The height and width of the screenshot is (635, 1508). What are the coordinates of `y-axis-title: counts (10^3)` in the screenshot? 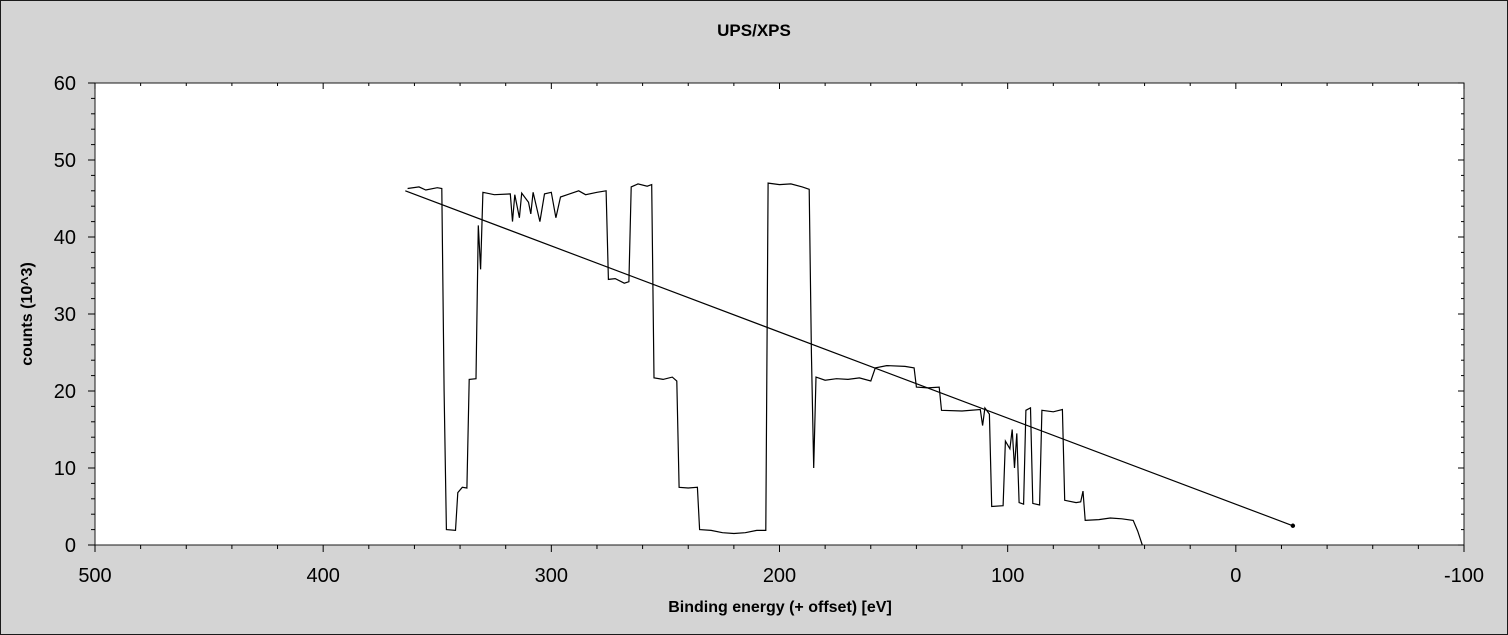 It's located at (27, 314).